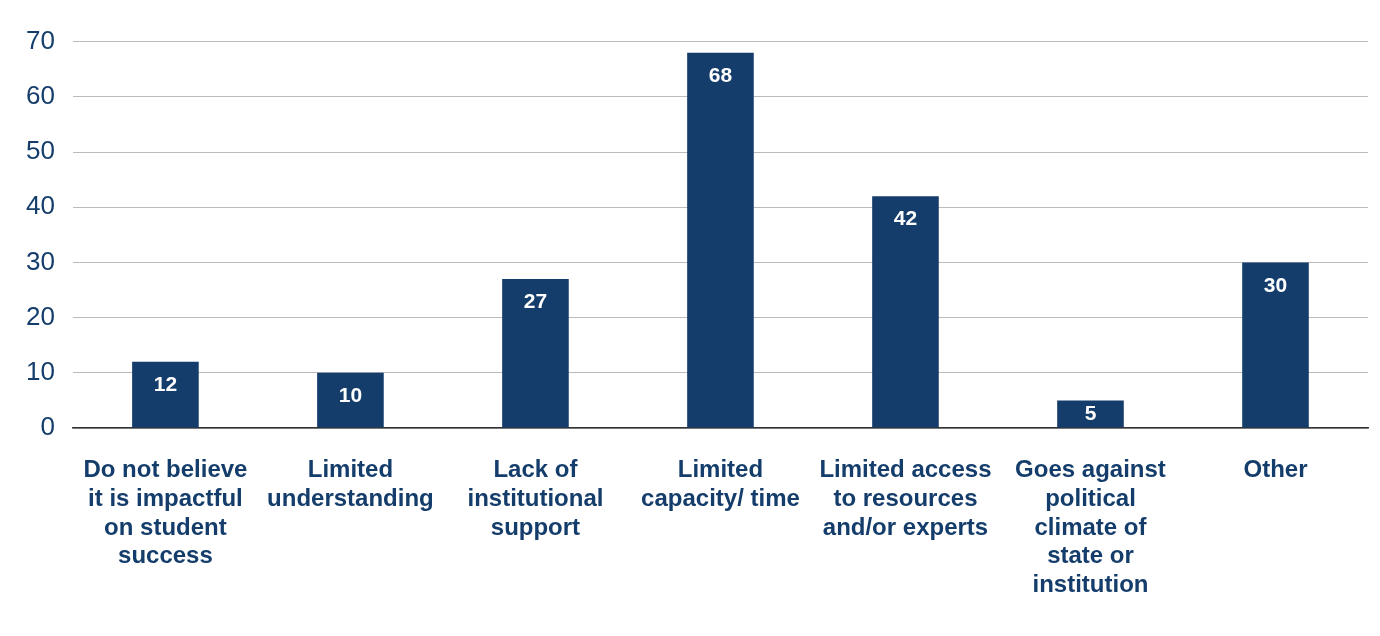 The height and width of the screenshot is (636, 1380). What do you see at coordinates (720, 74) in the screenshot?
I see `data-label: 68` at bounding box center [720, 74].